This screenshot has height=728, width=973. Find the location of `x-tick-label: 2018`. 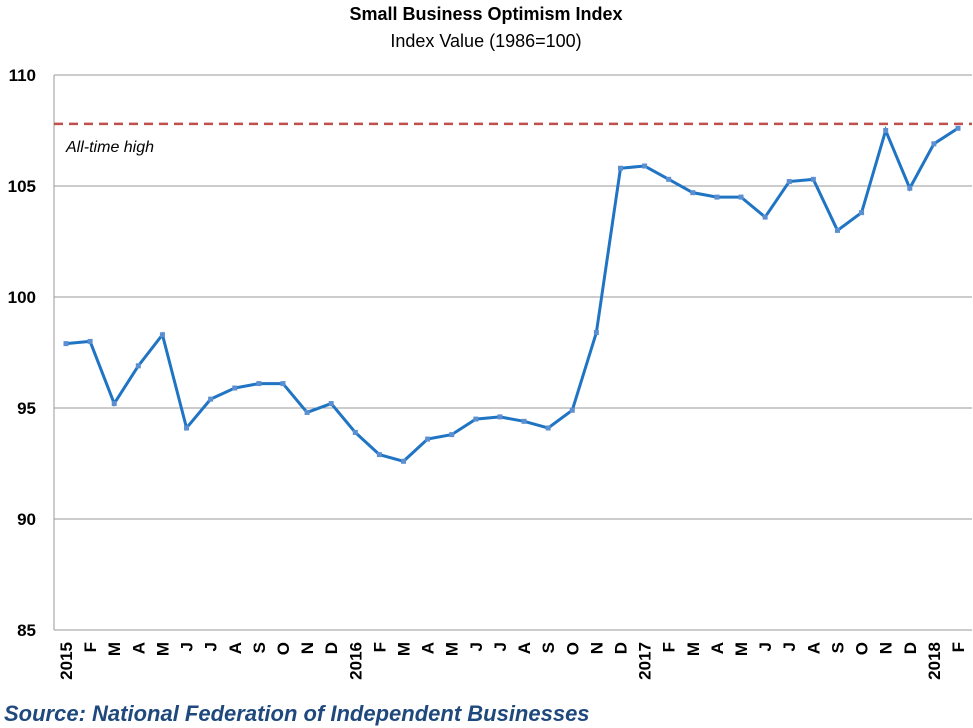

x-tick-label: 2018 is located at coordinates (934, 661).